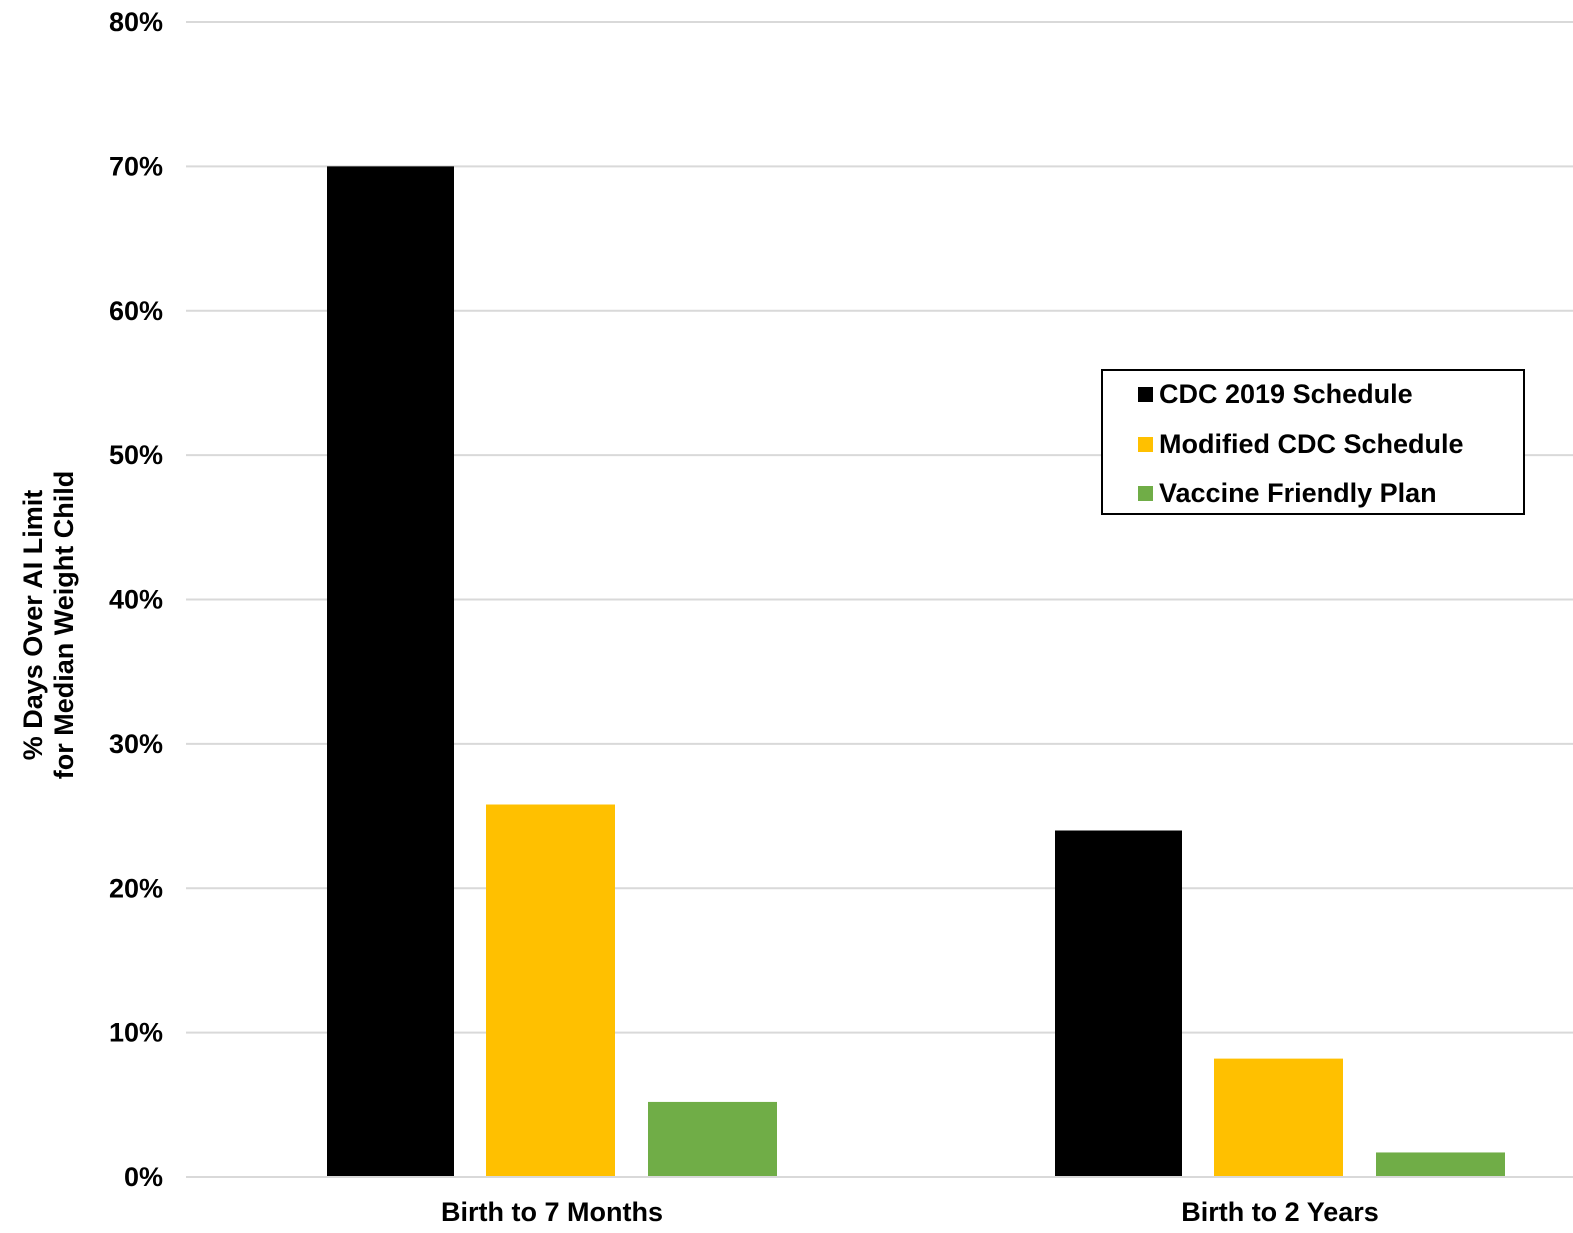  I want to click on legend-item-cdc-2019: CDC 2019 Schedule, so click(1275, 394).